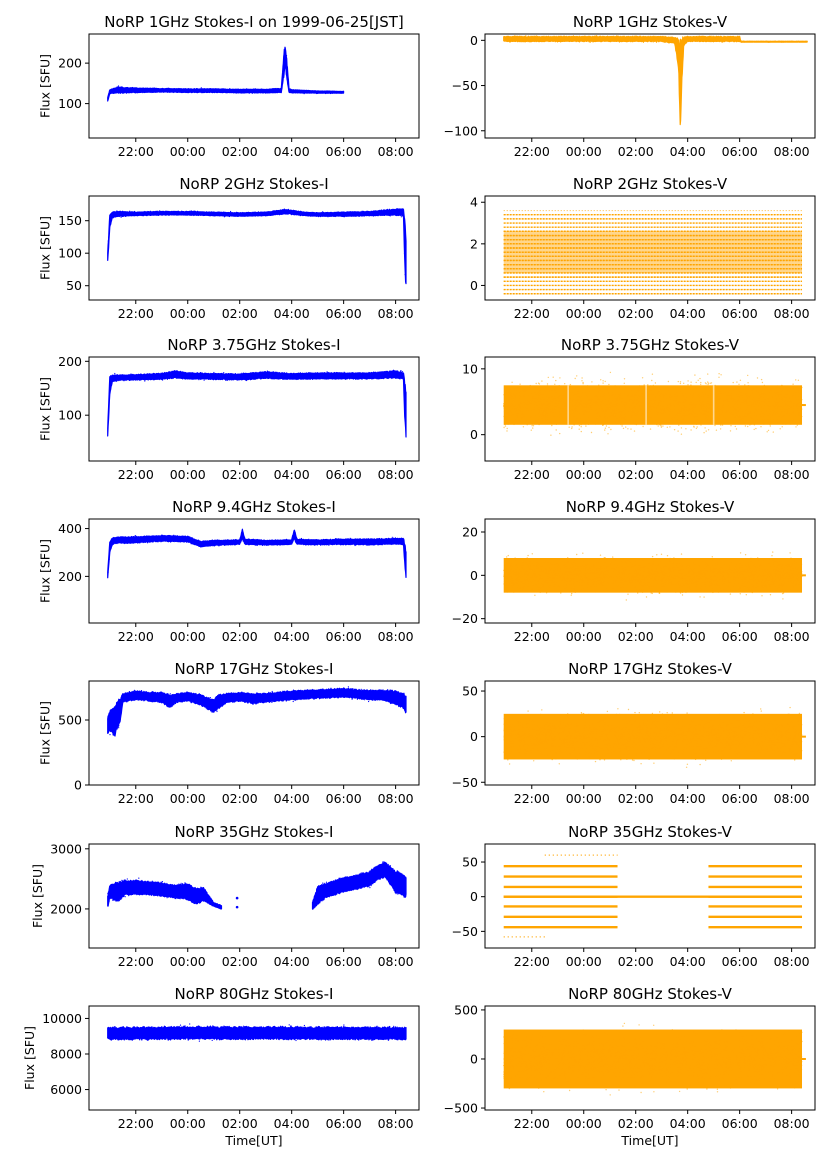 The height and width of the screenshot is (1169, 827). I want to click on plot-area, so click(653, 252).